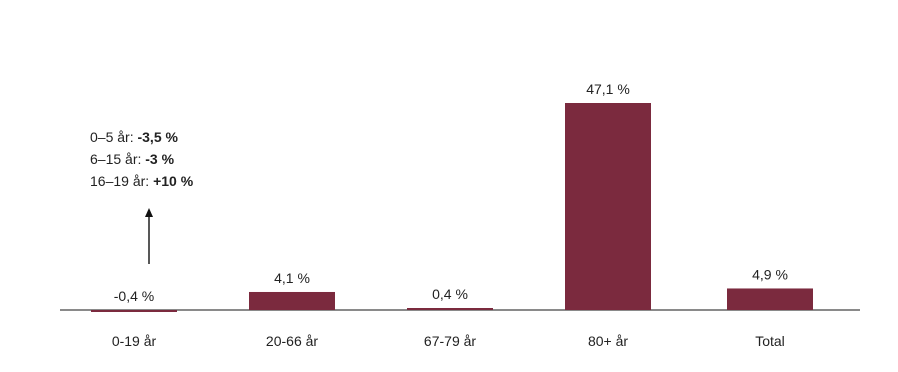 Image resolution: width=898 pixels, height=372 pixels. I want to click on annotation-line-0: 0–5 år: -3,5 %, so click(141, 137).